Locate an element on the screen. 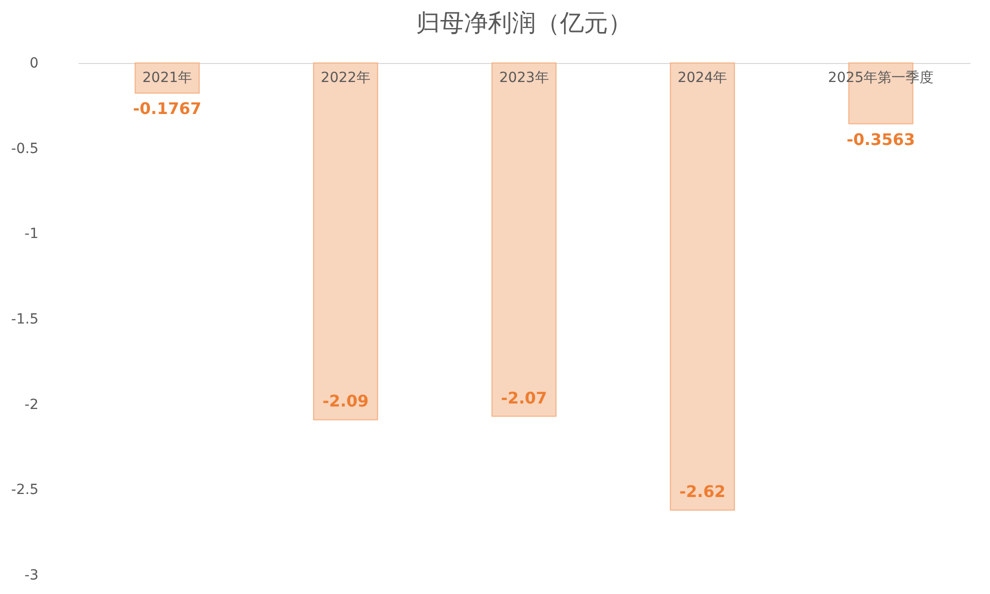  y-tick-label: -2 is located at coordinates (31, 404).